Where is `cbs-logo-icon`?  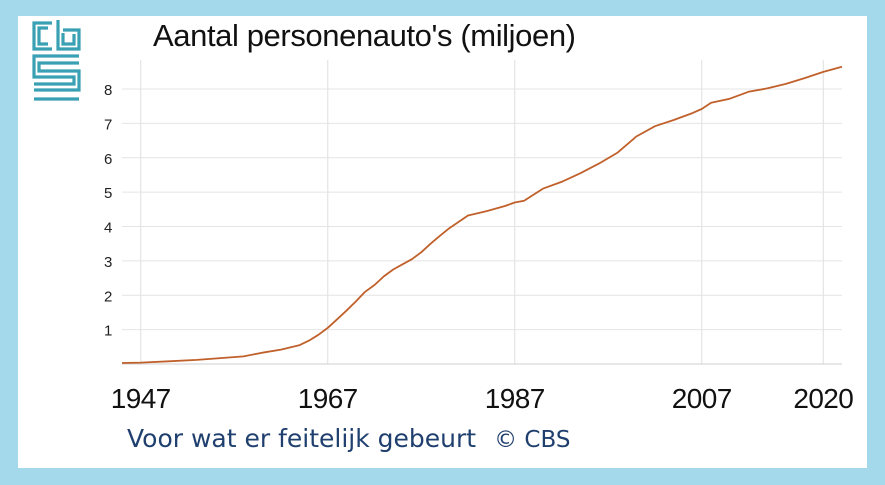 cbs-logo-icon is located at coordinates (56, 60).